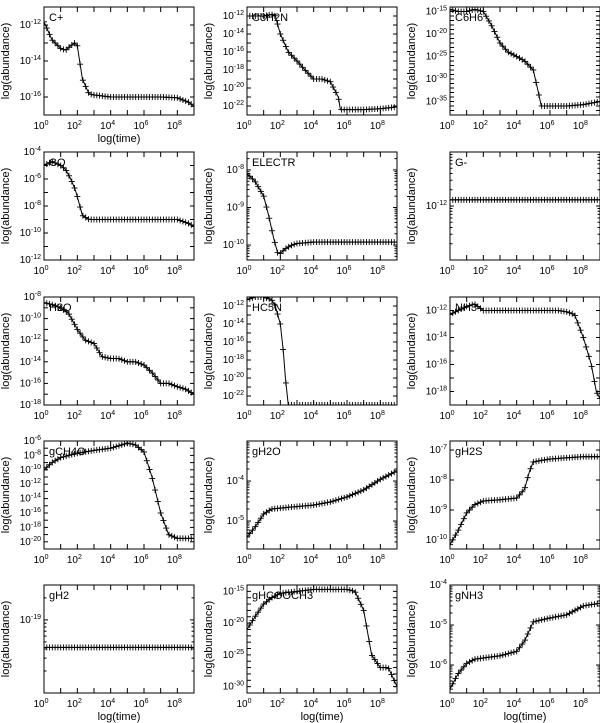 This screenshot has height=723, width=600. I want to click on y-tick-label: 10⁻⁸, so click(32, 455).